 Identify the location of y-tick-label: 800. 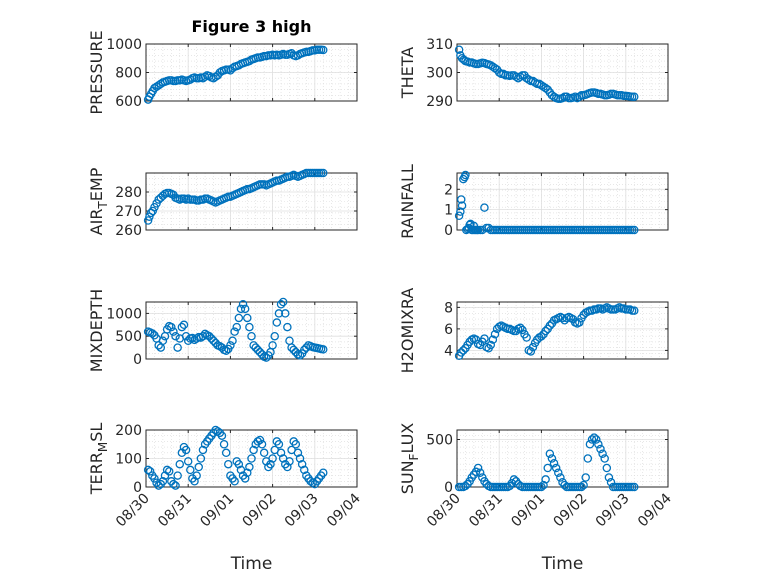
(128, 74).